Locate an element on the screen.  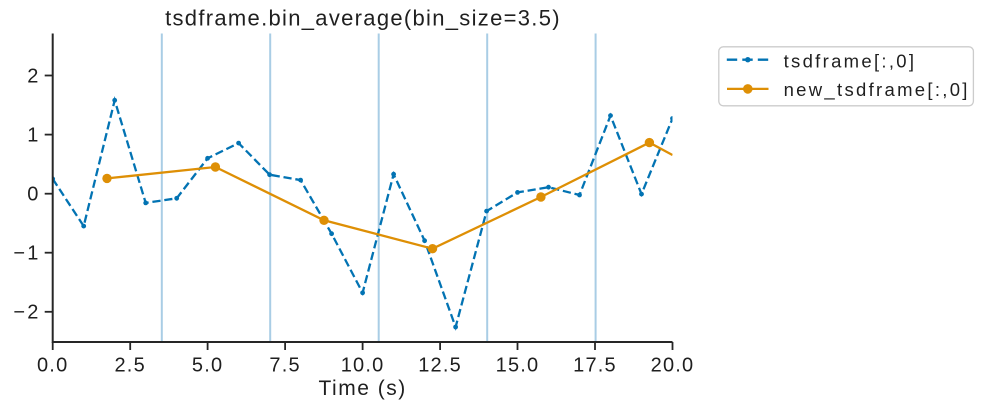
svg-text: 0.0 is located at coordinates (52, 365).